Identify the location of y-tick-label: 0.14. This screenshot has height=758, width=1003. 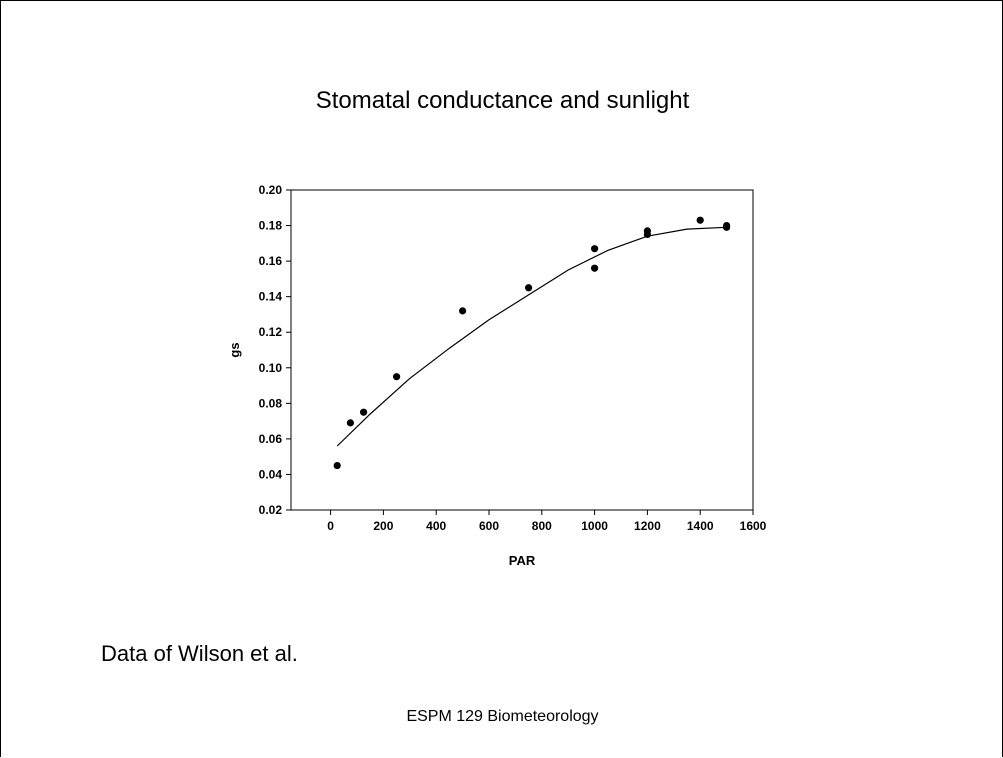
(271, 297).